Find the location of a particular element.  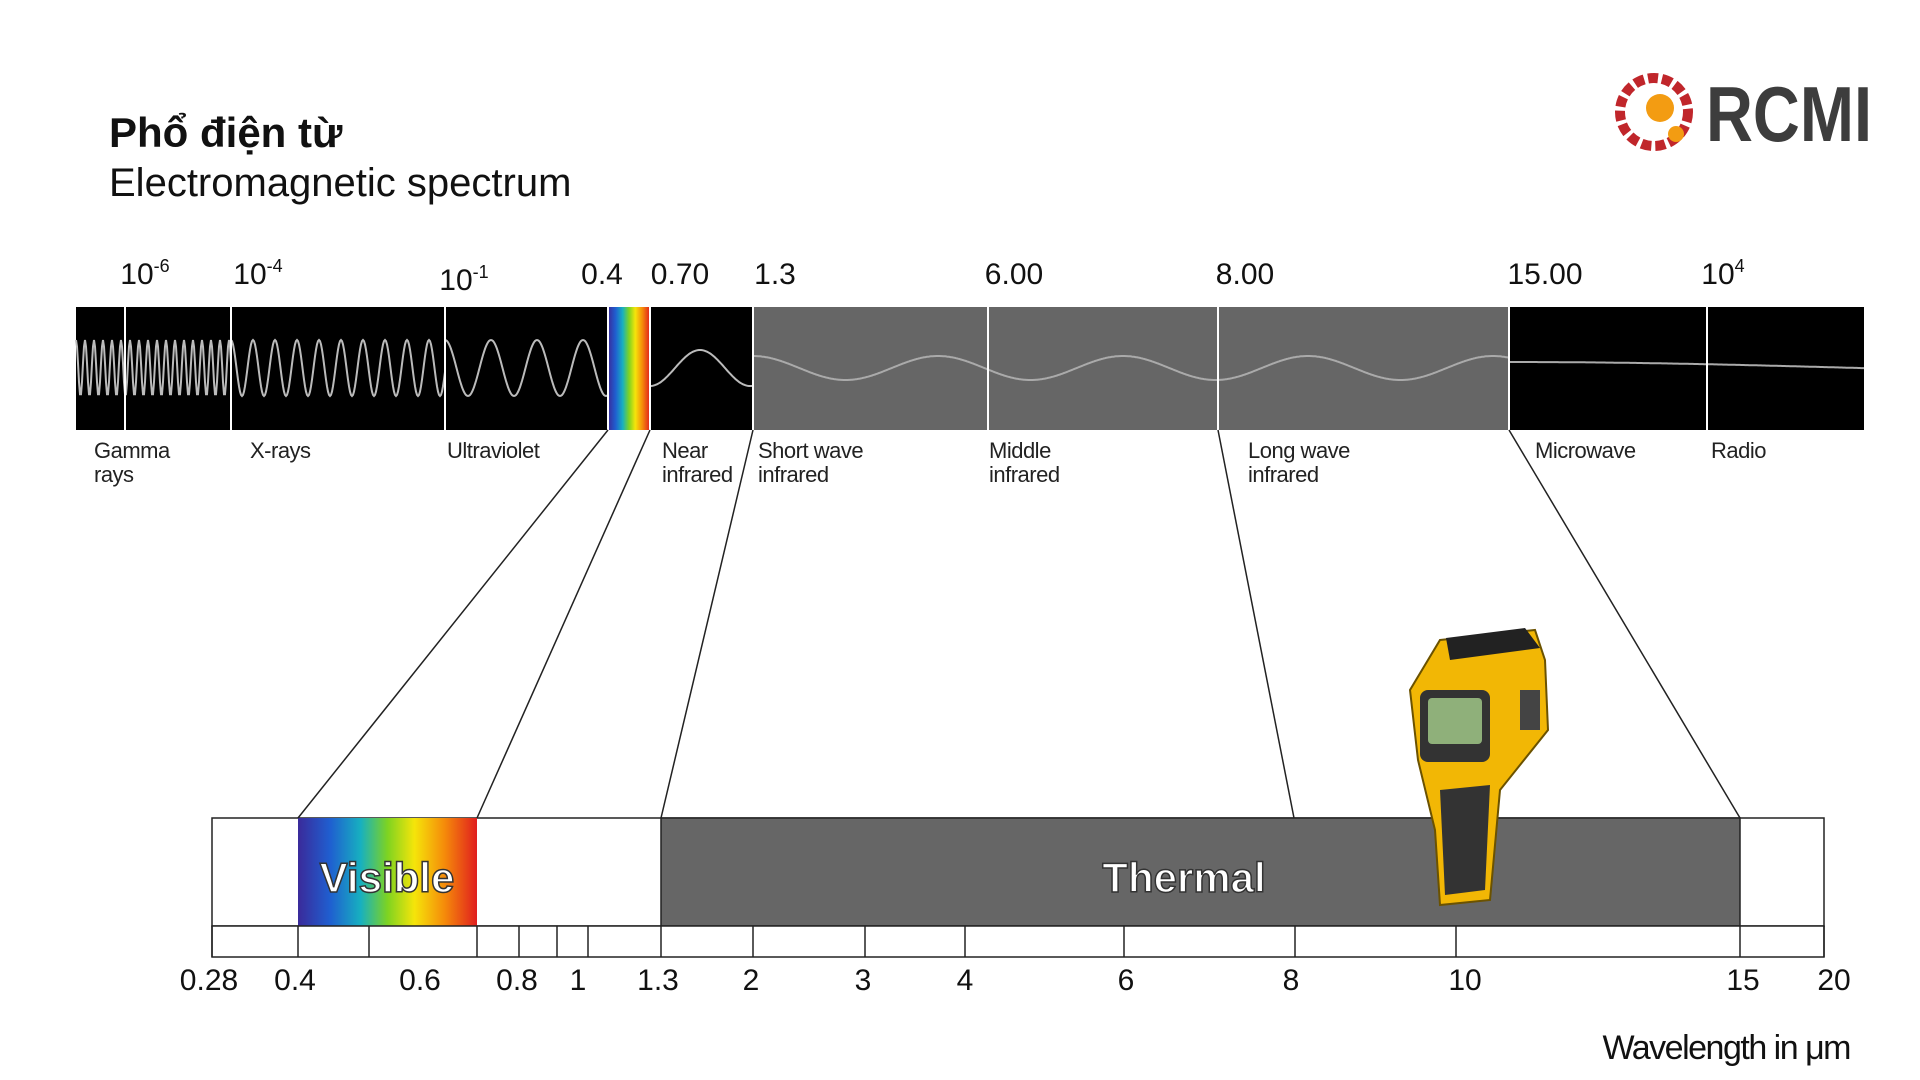

thermal-label: Thermal is located at coordinates (1183, 877).